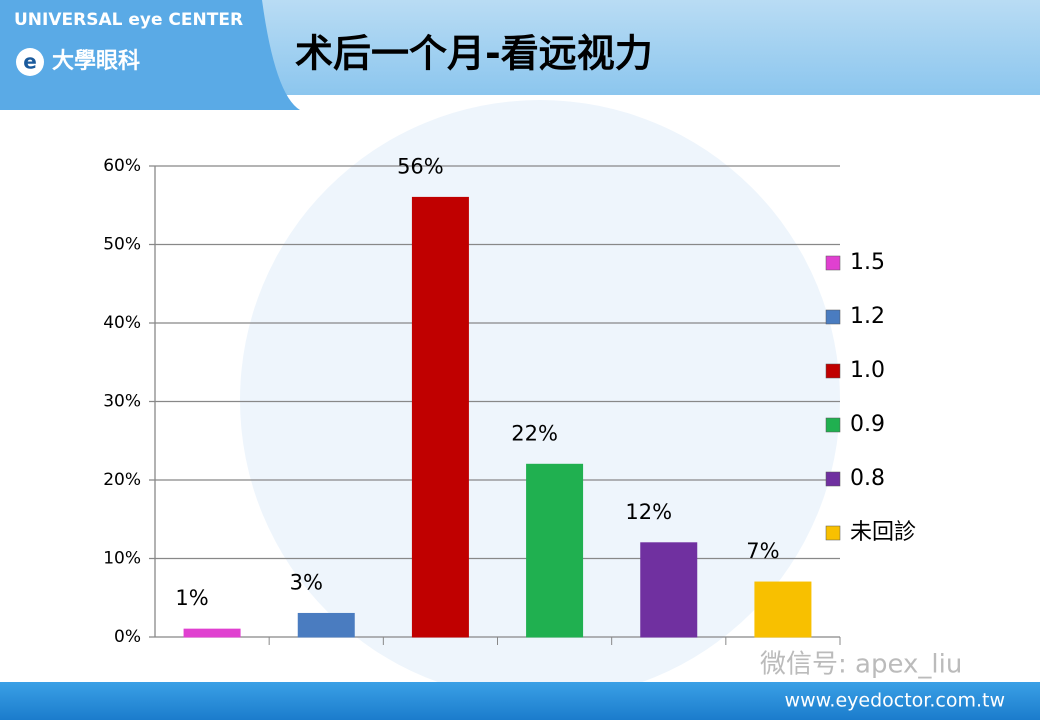 The height and width of the screenshot is (724, 1040). What do you see at coordinates (867, 424) in the screenshot?
I see `legend-label: 0.9` at bounding box center [867, 424].